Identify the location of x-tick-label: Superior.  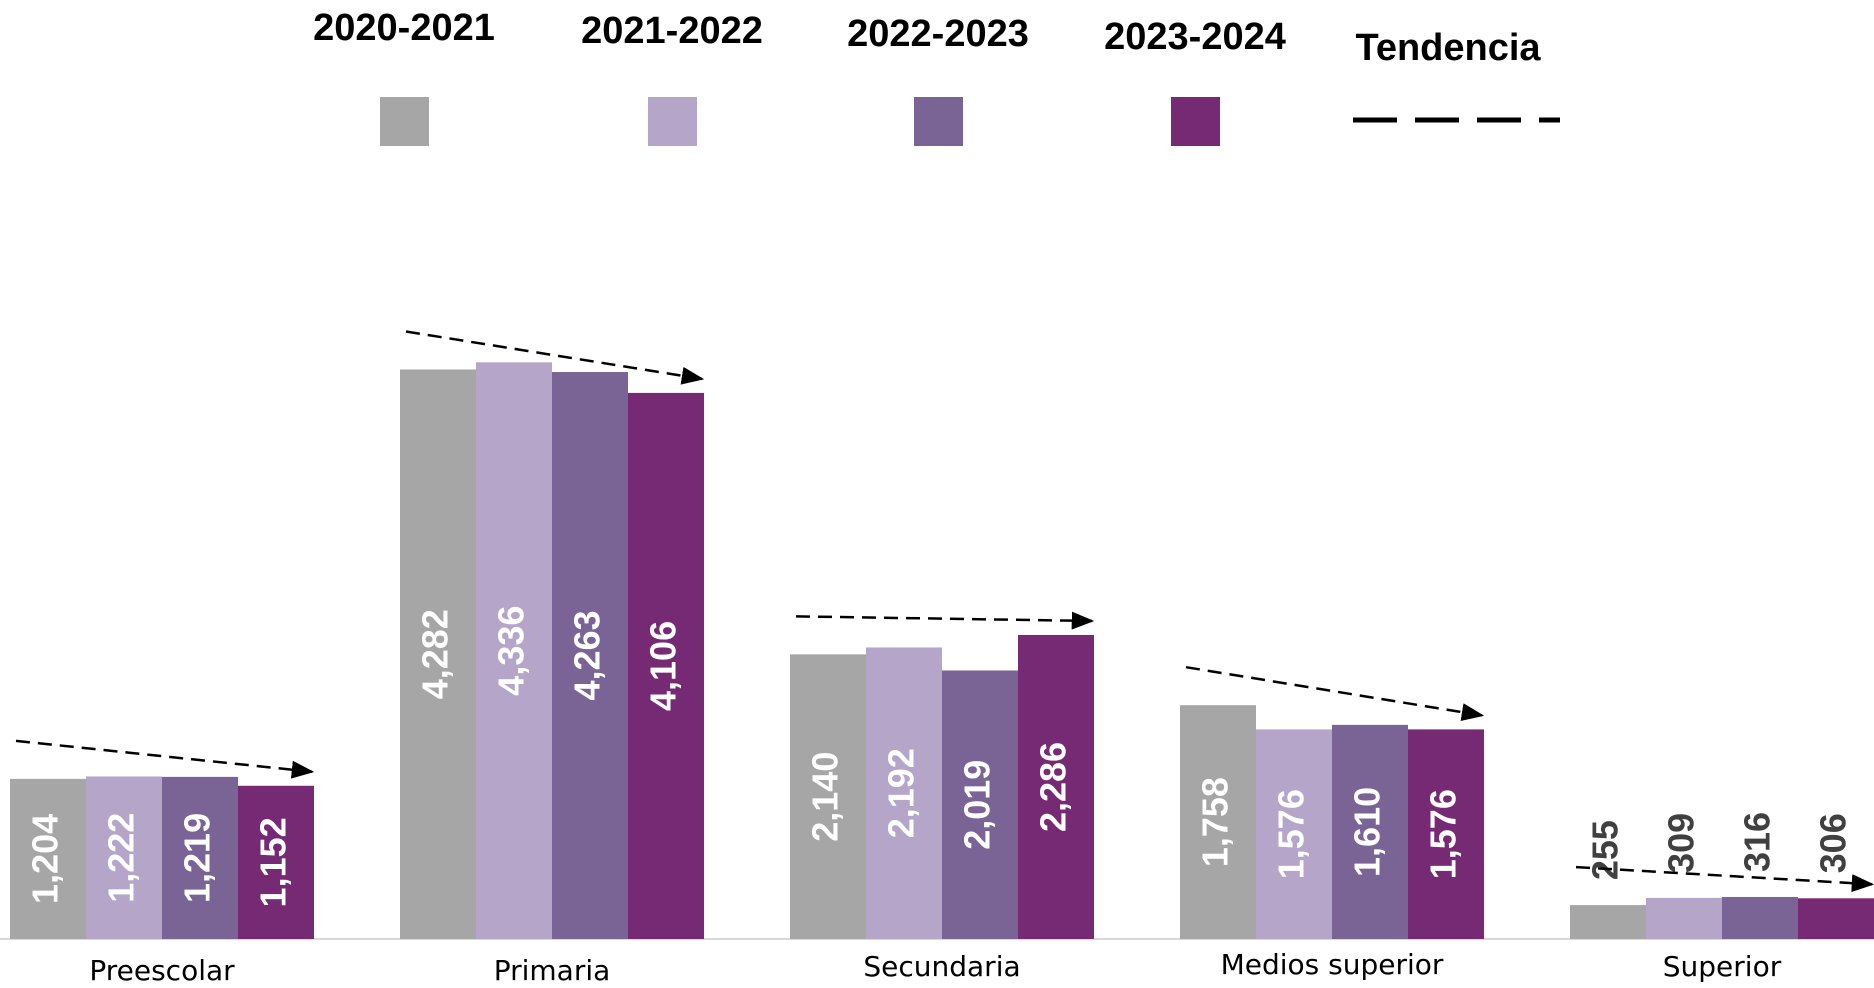
(1722, 966).